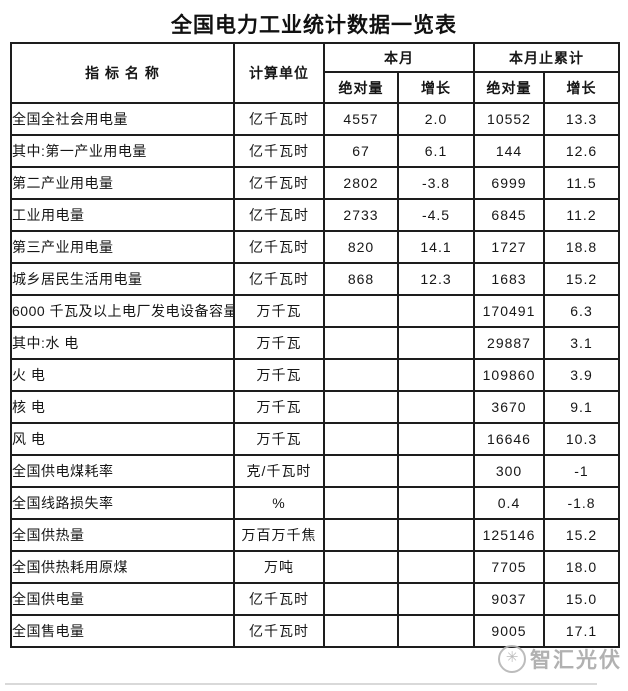 The height and width of the screenshot is (691, 628). I want to click on header-indicator: 指 标 名 称, so click(122, 73).